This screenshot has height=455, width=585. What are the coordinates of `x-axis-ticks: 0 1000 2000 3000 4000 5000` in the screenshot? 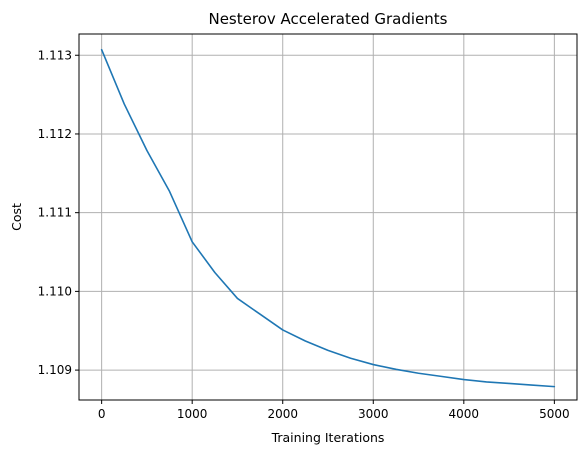 It's located at (334, 410).